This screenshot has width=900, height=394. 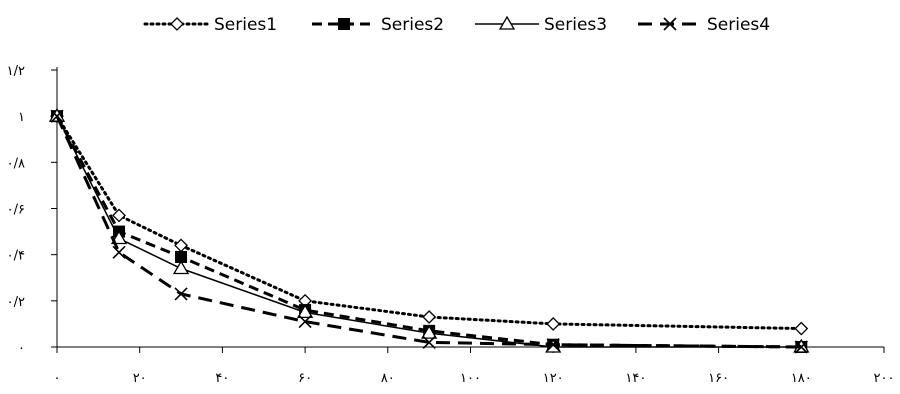 What do you see at coordinates (16, 210) in the screenshot?
I see `y-tick-label: ۰/۶` at bounding box center [16, 210].